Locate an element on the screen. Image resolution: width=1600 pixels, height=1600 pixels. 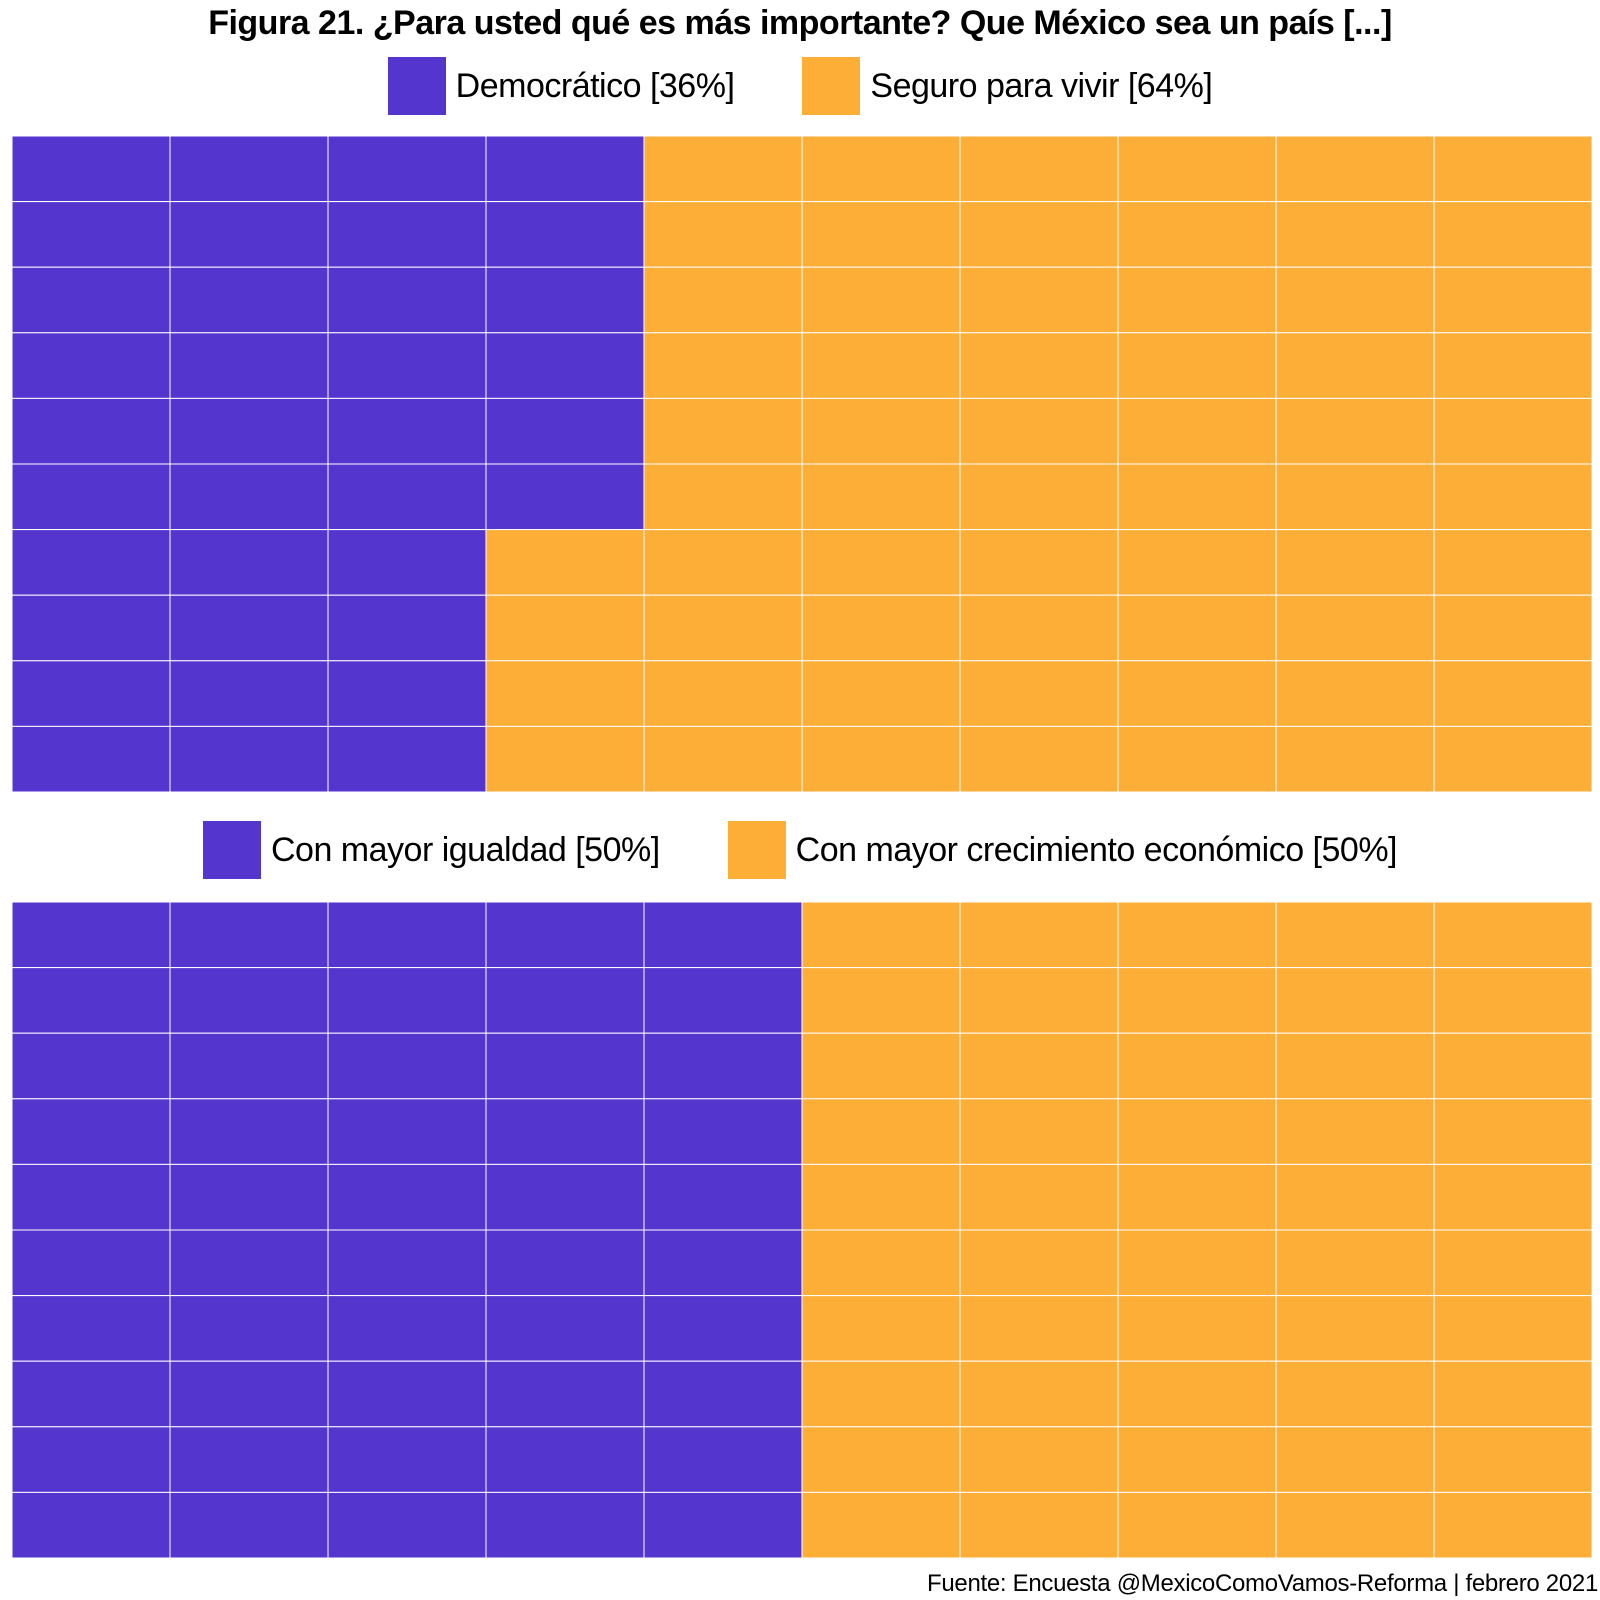
legend-key-seguro is located at coordinates (831, 86).